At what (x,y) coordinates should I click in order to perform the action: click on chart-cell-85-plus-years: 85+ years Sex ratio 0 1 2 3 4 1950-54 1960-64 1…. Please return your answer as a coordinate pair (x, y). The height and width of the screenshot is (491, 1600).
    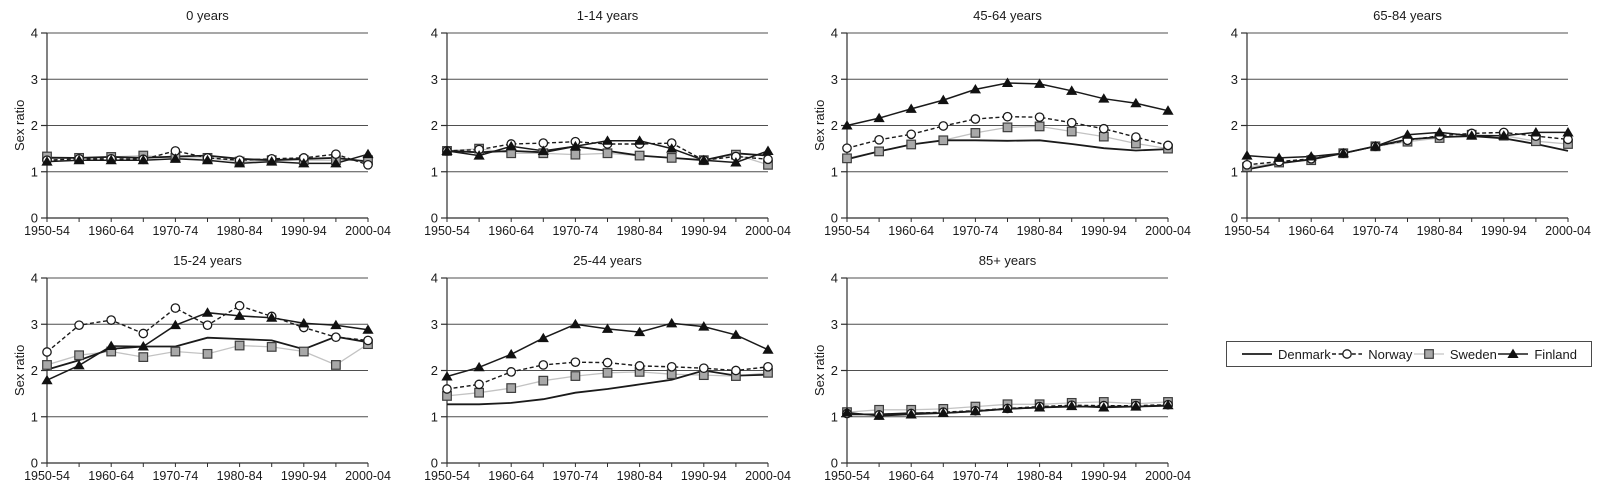
    Looking at the image, I should click on (1000, 368).